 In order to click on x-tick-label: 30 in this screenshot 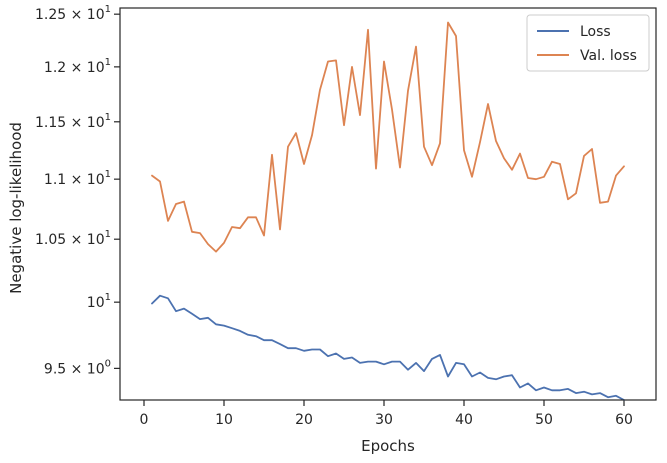, I will do `click(384, 420)`.